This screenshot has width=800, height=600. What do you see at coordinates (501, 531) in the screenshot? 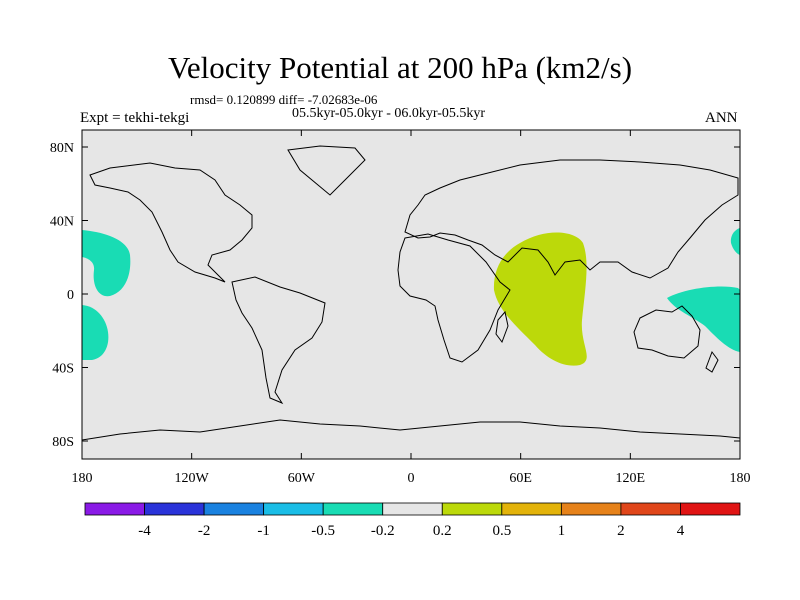
I see `colorbar-label: 0.5` at bounding box center [501, 531].